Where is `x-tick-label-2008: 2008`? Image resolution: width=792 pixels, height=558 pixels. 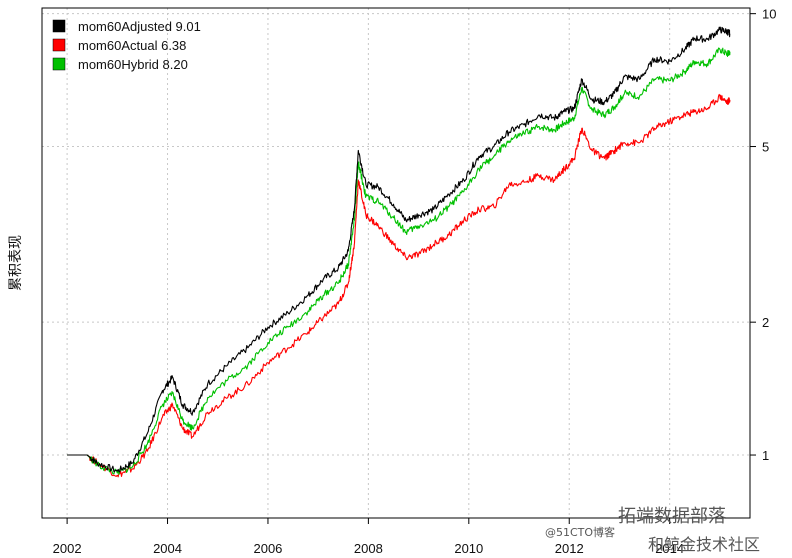
x-tick-label-2008: 2008 is located at coordinates (368, 548).